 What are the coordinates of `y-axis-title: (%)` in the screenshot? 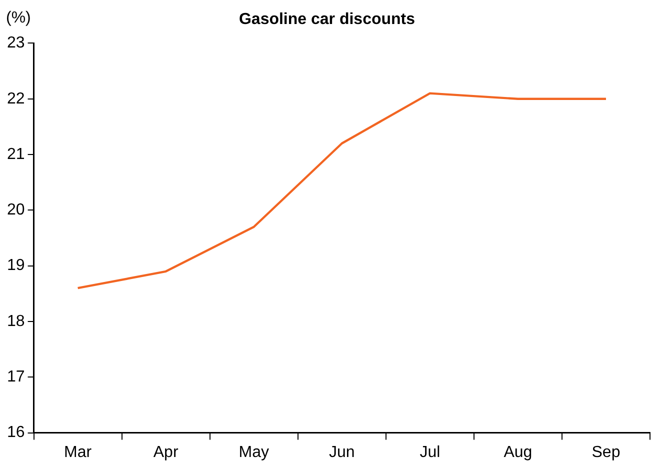 It's located at (18, 17).